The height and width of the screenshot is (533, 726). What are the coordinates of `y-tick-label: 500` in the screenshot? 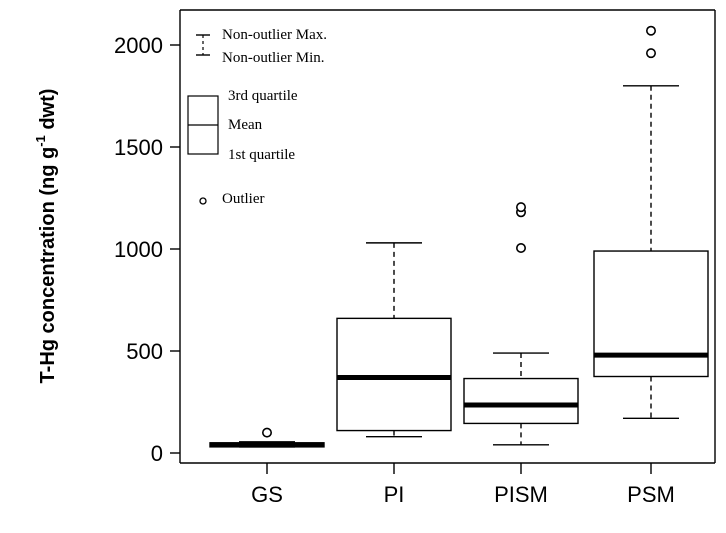 It's located at (144, 351).